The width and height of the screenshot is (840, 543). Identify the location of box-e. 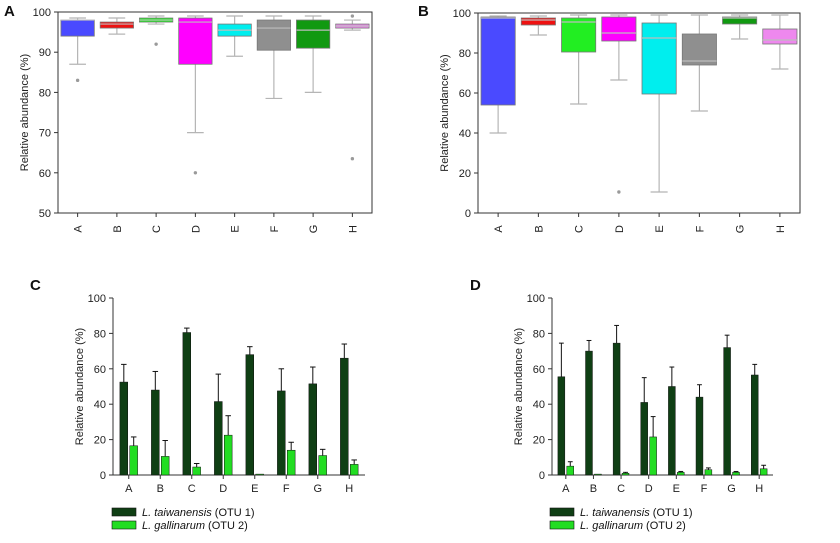
(659, 103).